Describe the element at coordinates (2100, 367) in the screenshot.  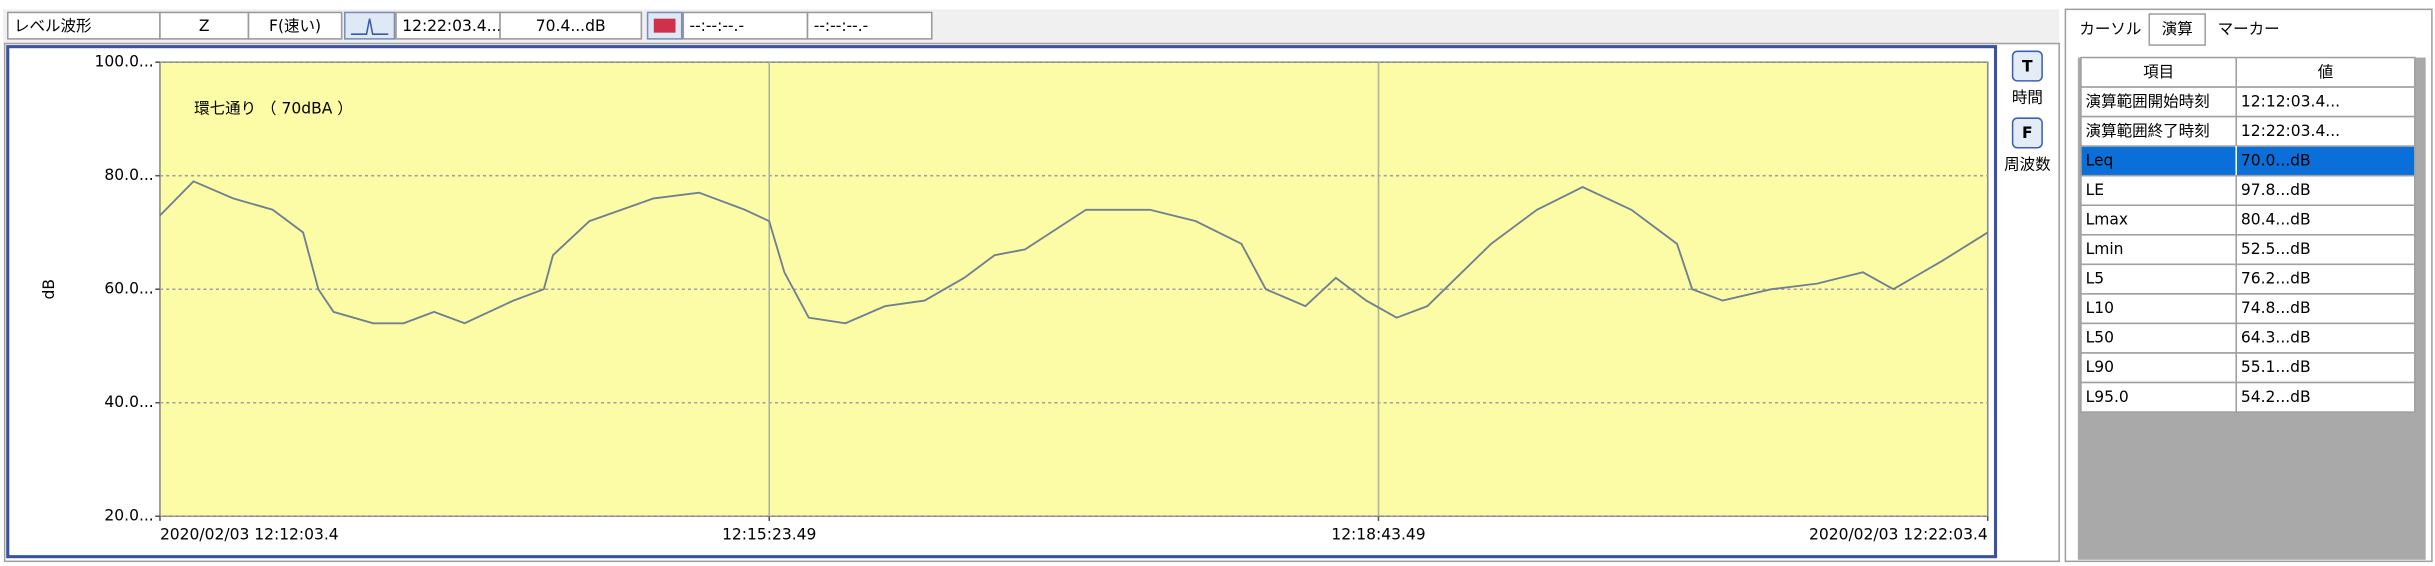
I see `table-cell: L90` at that location.